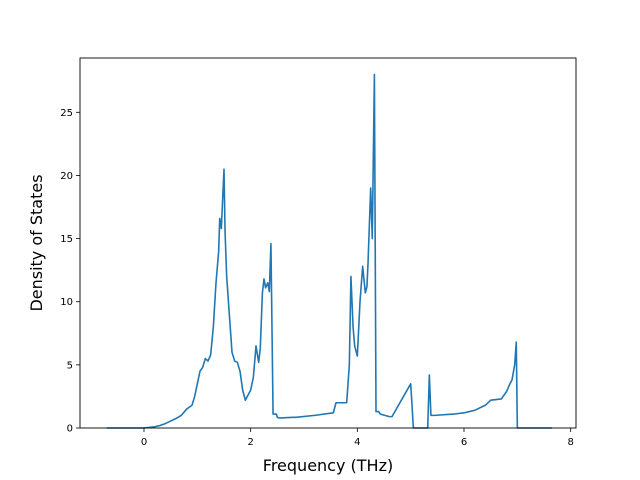 This screenshot has width=640, height=480. I want to click on x-axis-label: Frequency (THz), so click(328, 465).